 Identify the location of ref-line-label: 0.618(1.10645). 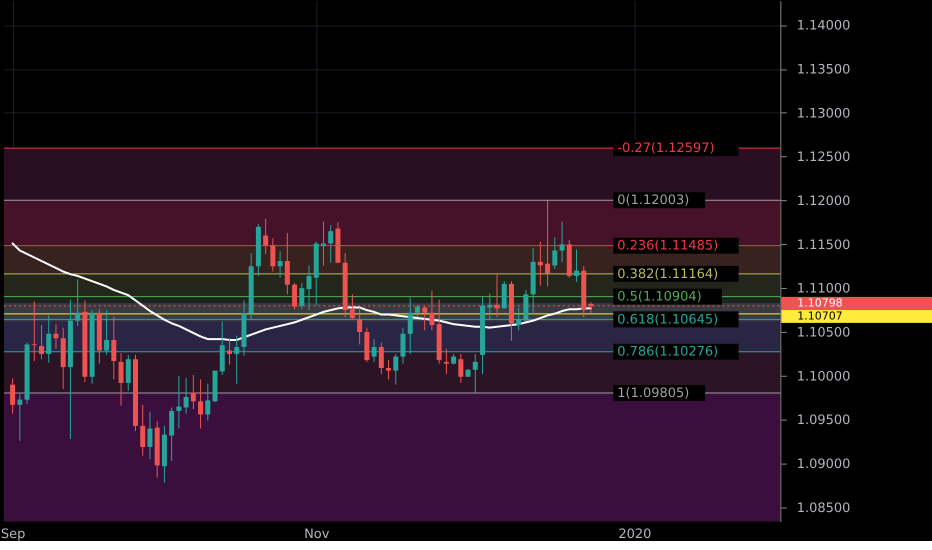
(667, 320).